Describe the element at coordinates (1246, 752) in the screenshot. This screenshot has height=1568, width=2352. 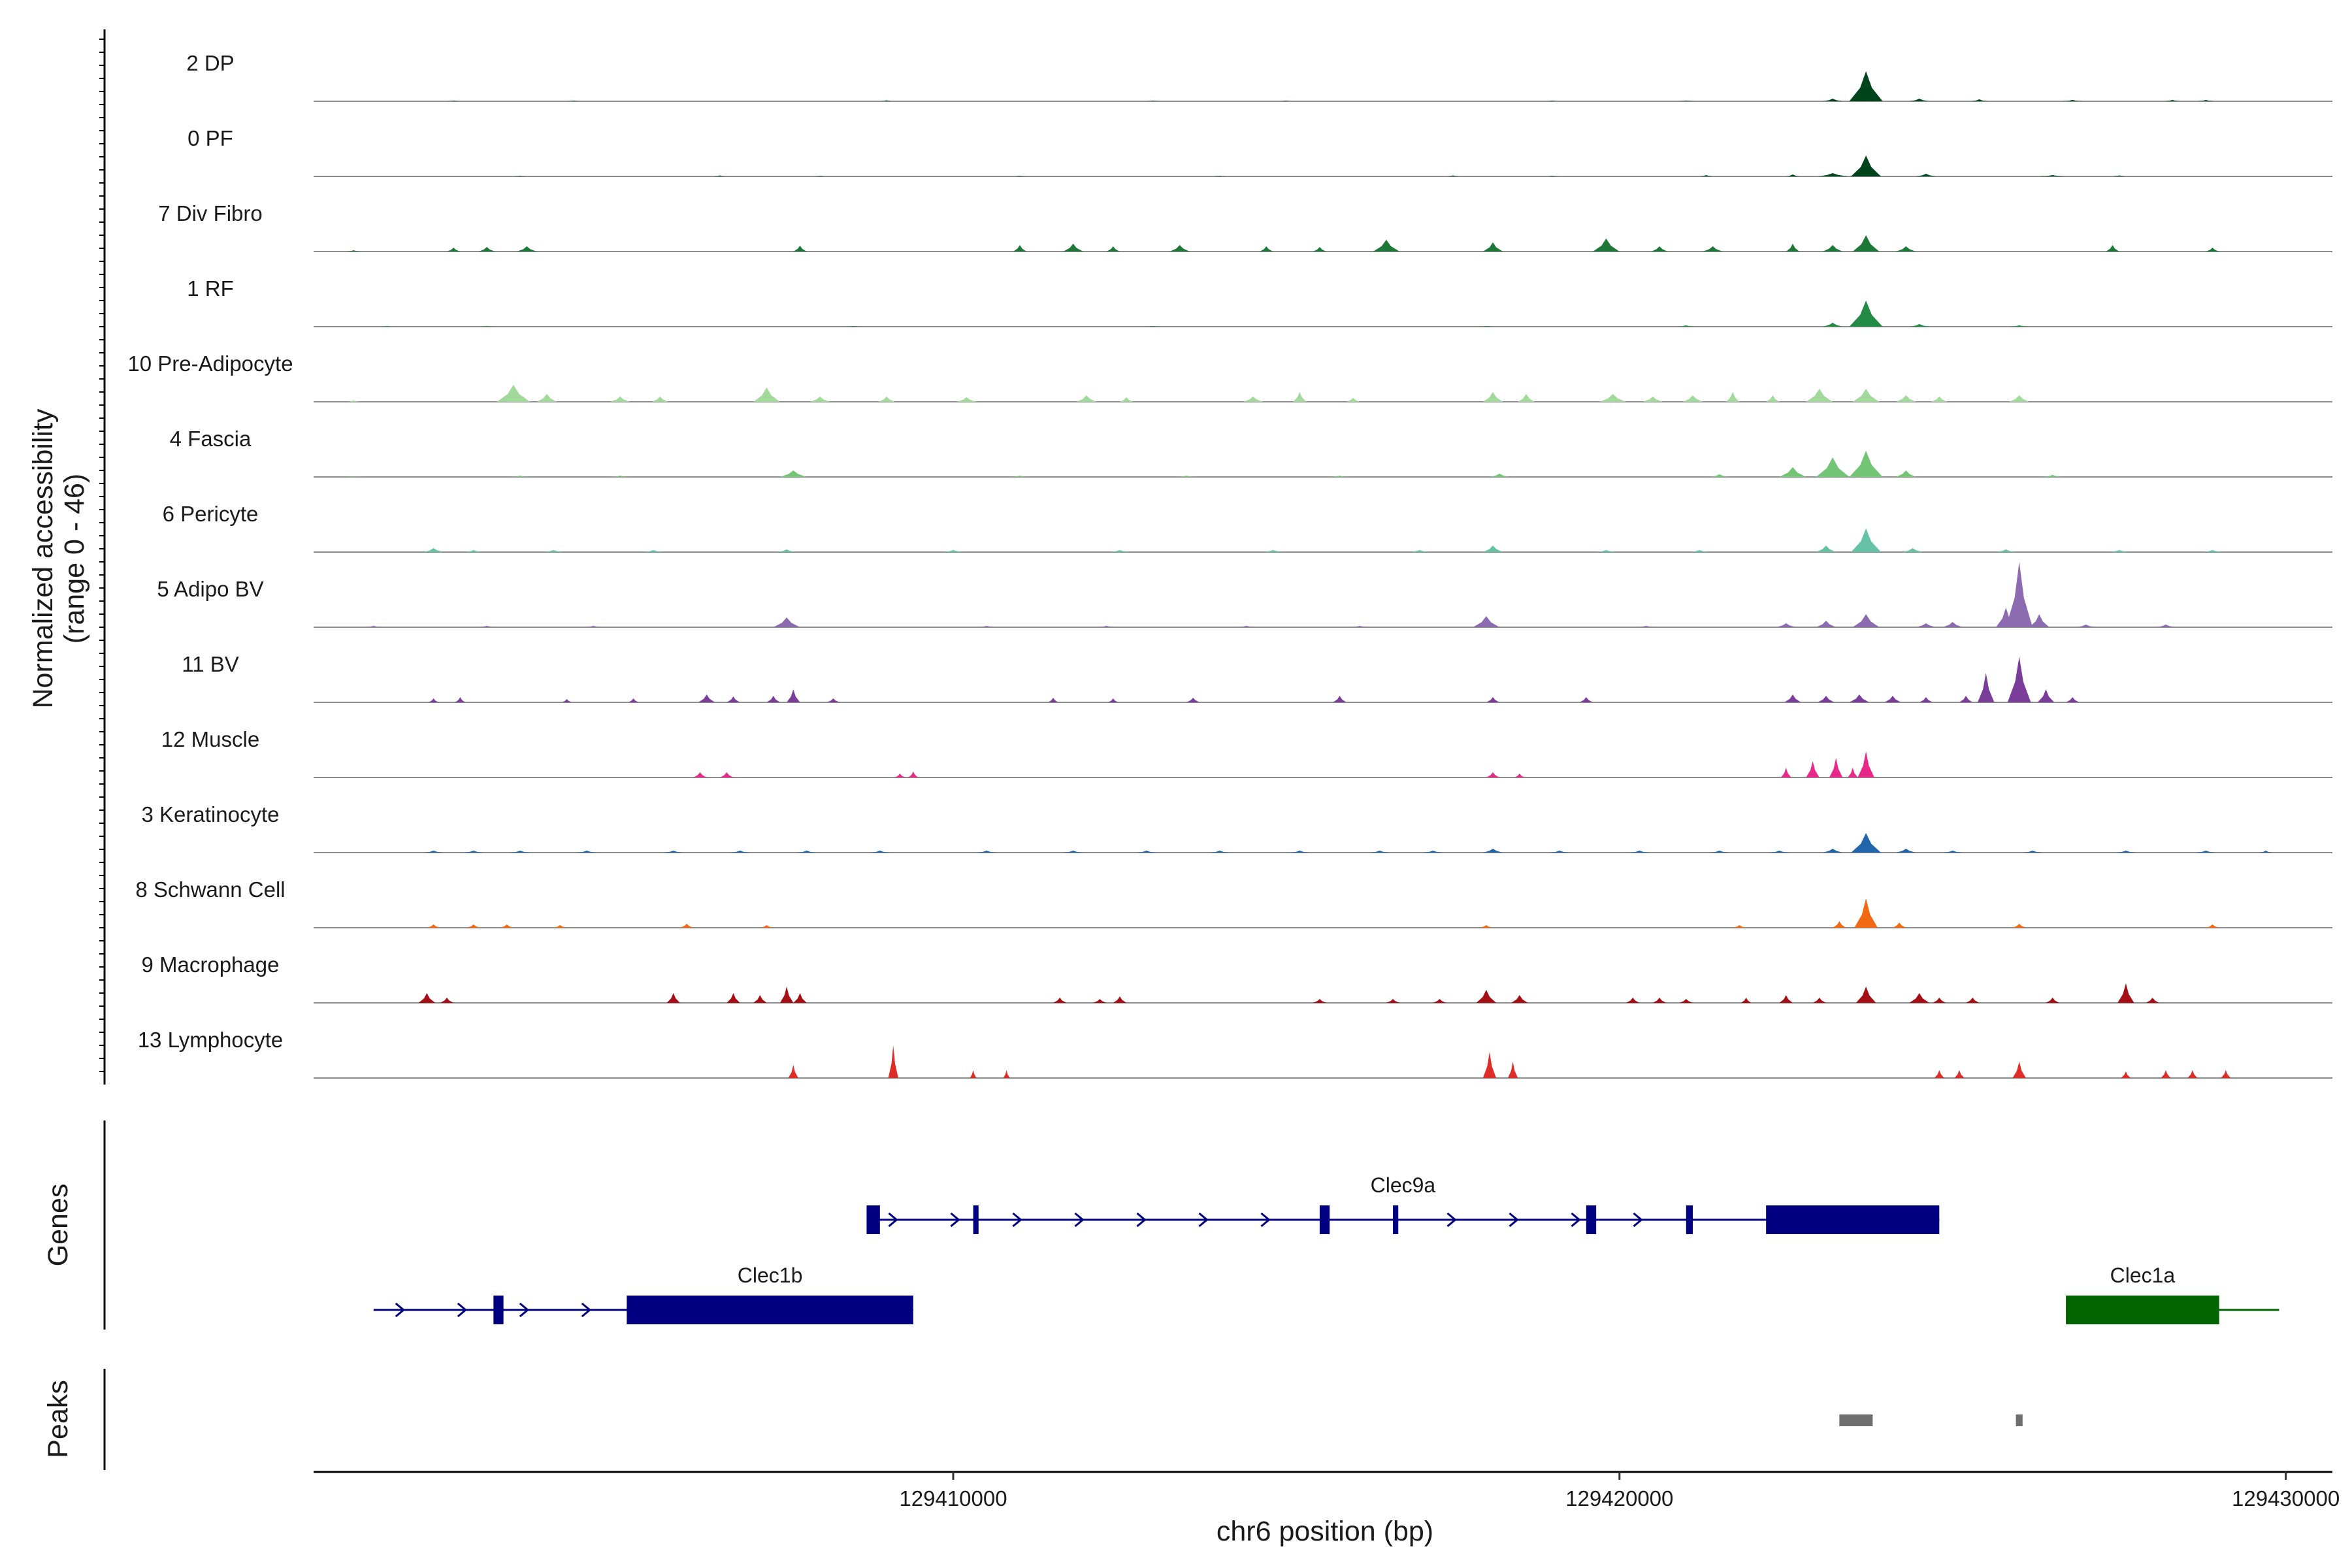
I see `coverage-track: 12 Muscle` at that location.